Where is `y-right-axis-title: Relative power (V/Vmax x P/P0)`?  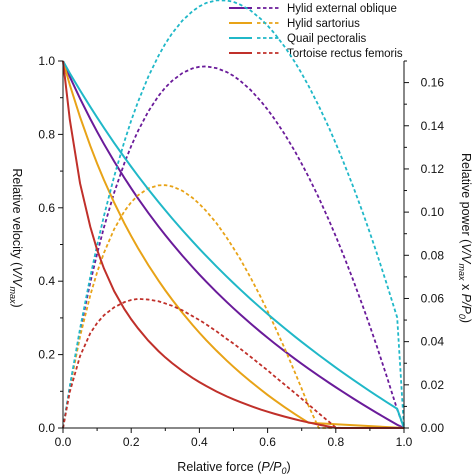 y-right-axis-title: Relative power (V/Vmax x P/P0) is located at coordinates (465, 238).